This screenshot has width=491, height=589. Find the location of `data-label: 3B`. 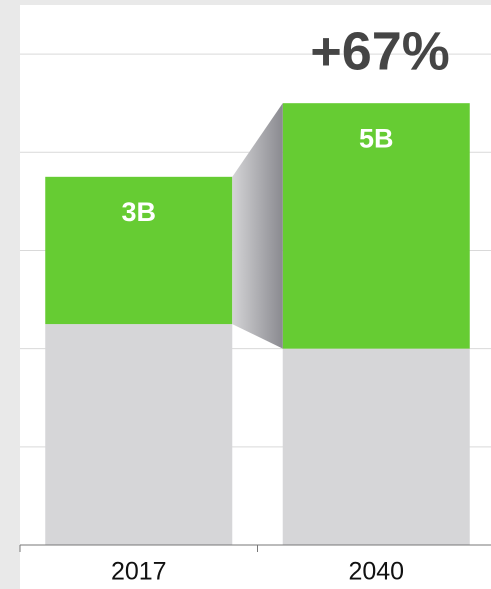

data-label: 3B is located at coordinates (138, 212).